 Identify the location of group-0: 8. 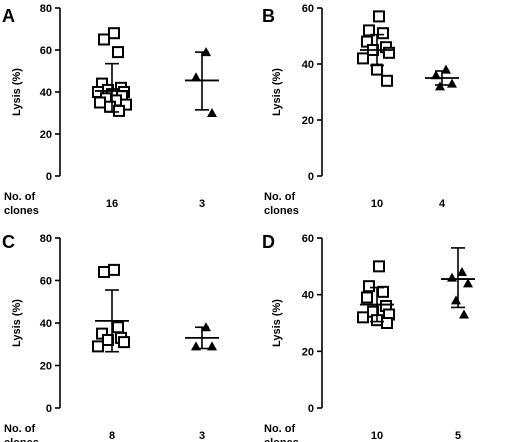
(111, 352).